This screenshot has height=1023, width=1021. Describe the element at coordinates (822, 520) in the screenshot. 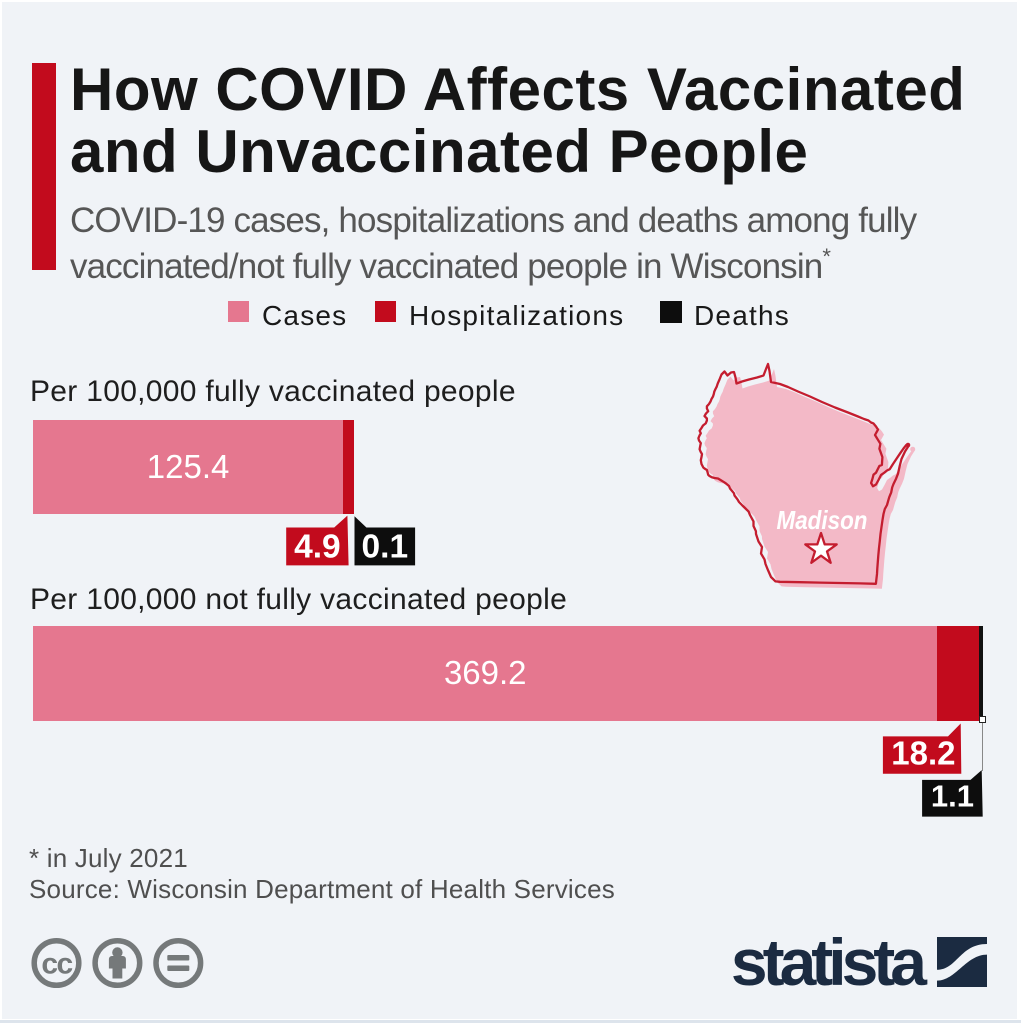

I see `svg-text: Madison` at that location.